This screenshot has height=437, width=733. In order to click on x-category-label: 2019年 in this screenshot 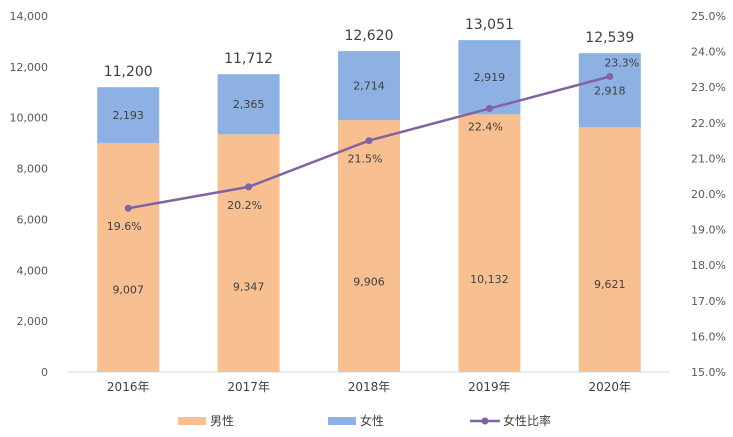, I will do `click(489, 387)`.